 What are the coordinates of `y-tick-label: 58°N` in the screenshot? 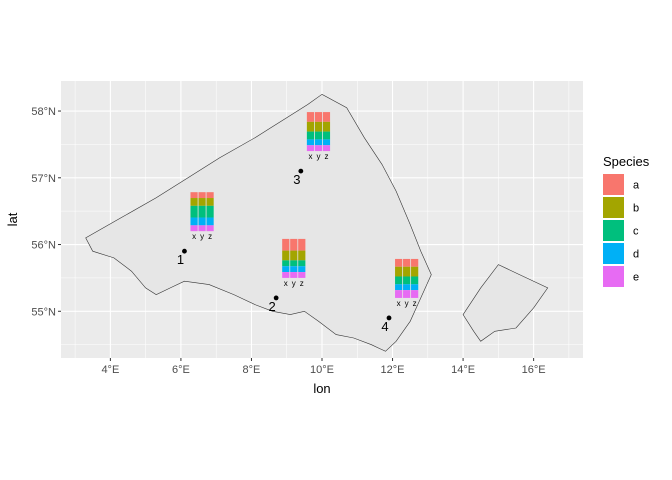 It's located at (43, 112).